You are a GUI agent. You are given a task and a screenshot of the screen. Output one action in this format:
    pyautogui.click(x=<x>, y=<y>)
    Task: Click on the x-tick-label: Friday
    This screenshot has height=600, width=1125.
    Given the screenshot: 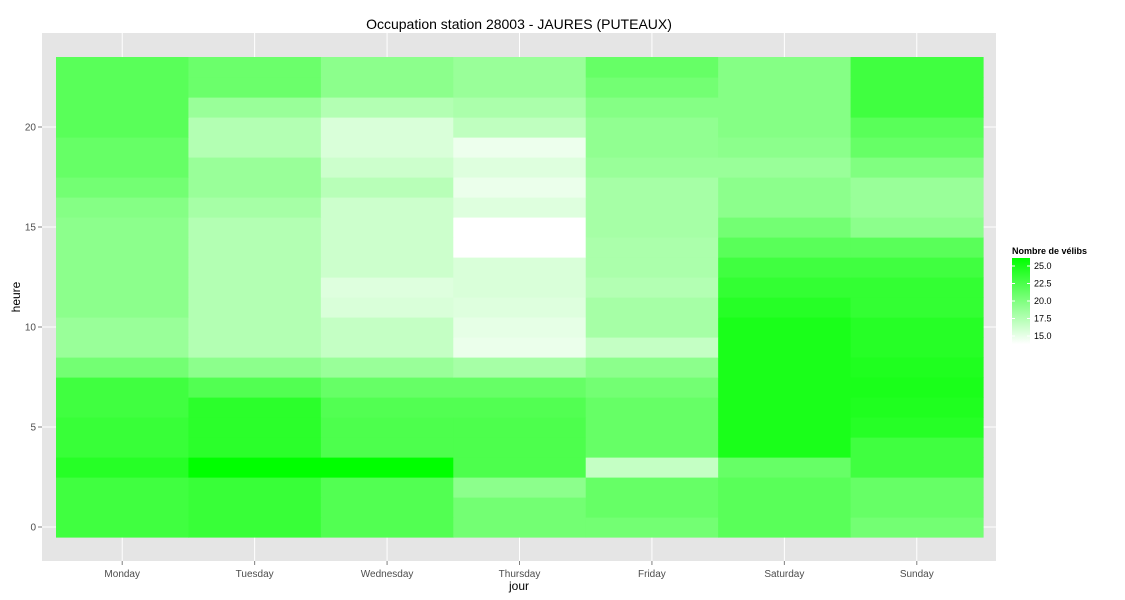 What is the action you would take?
    pyautogui.click(x=652, y=574)
    